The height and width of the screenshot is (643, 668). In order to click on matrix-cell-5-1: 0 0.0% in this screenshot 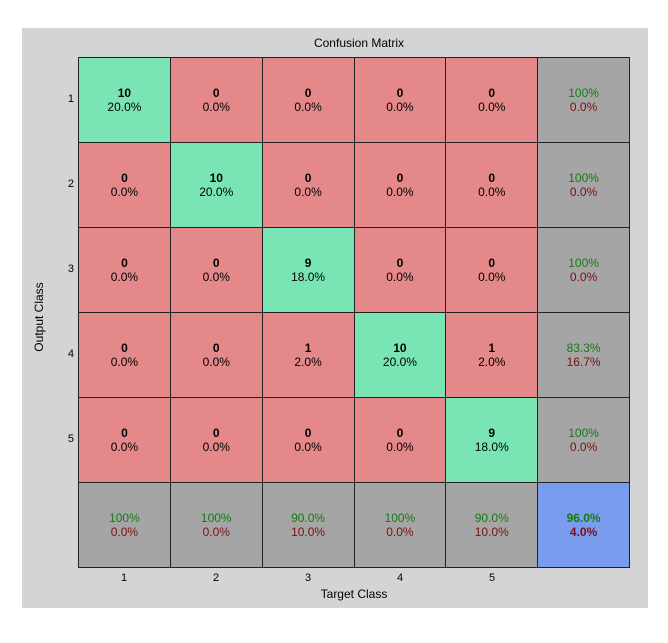, I will do `click(125, 440)`.